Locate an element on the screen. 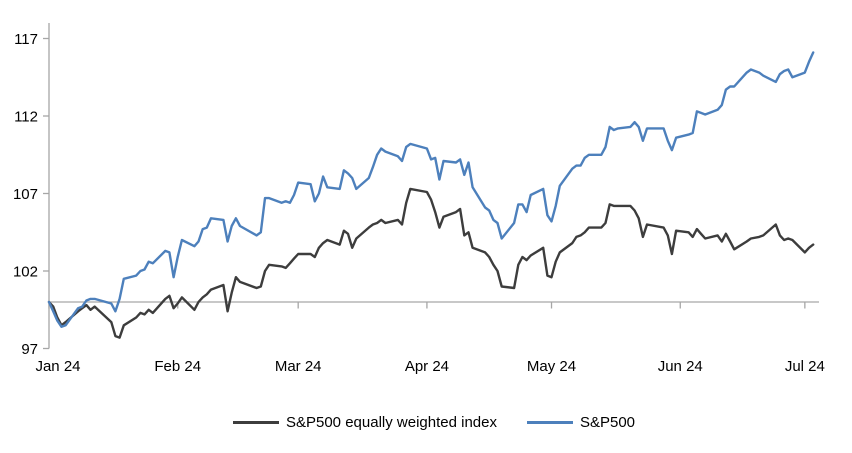 The image size is (852, 453). y-tick-label: 117 is located at coordinates (26, 39).